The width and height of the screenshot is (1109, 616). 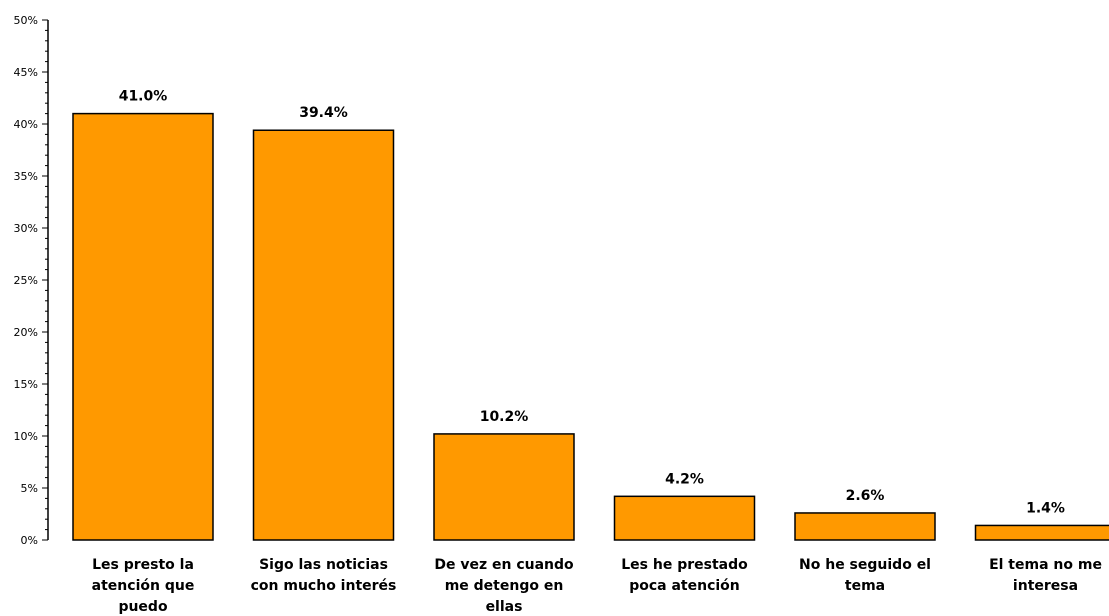 What do you see at coordinates (684, 565) in the screenshot?
I see `category-label-line: Les he prestado` at bounding box center [684, 565].